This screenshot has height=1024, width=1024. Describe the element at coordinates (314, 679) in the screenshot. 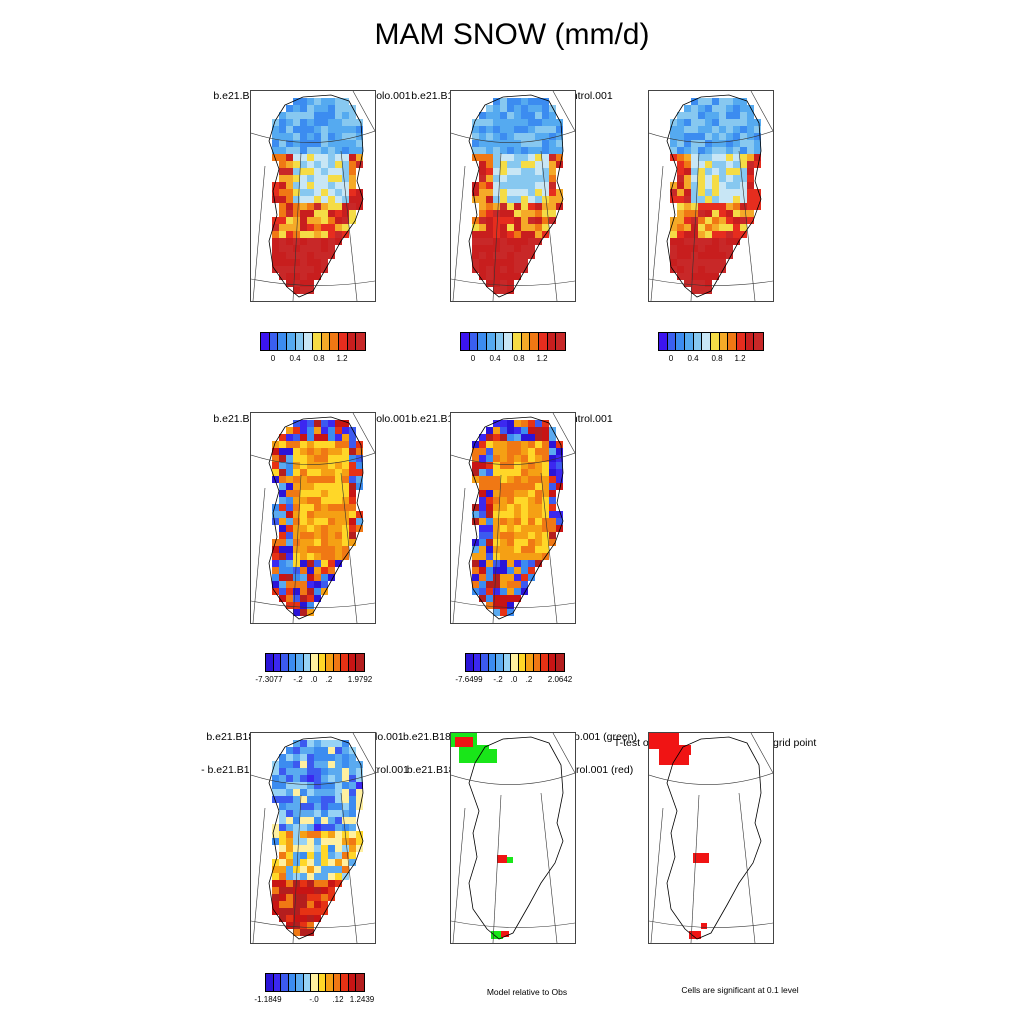

I see `colorbar-tick: .0` at that location.